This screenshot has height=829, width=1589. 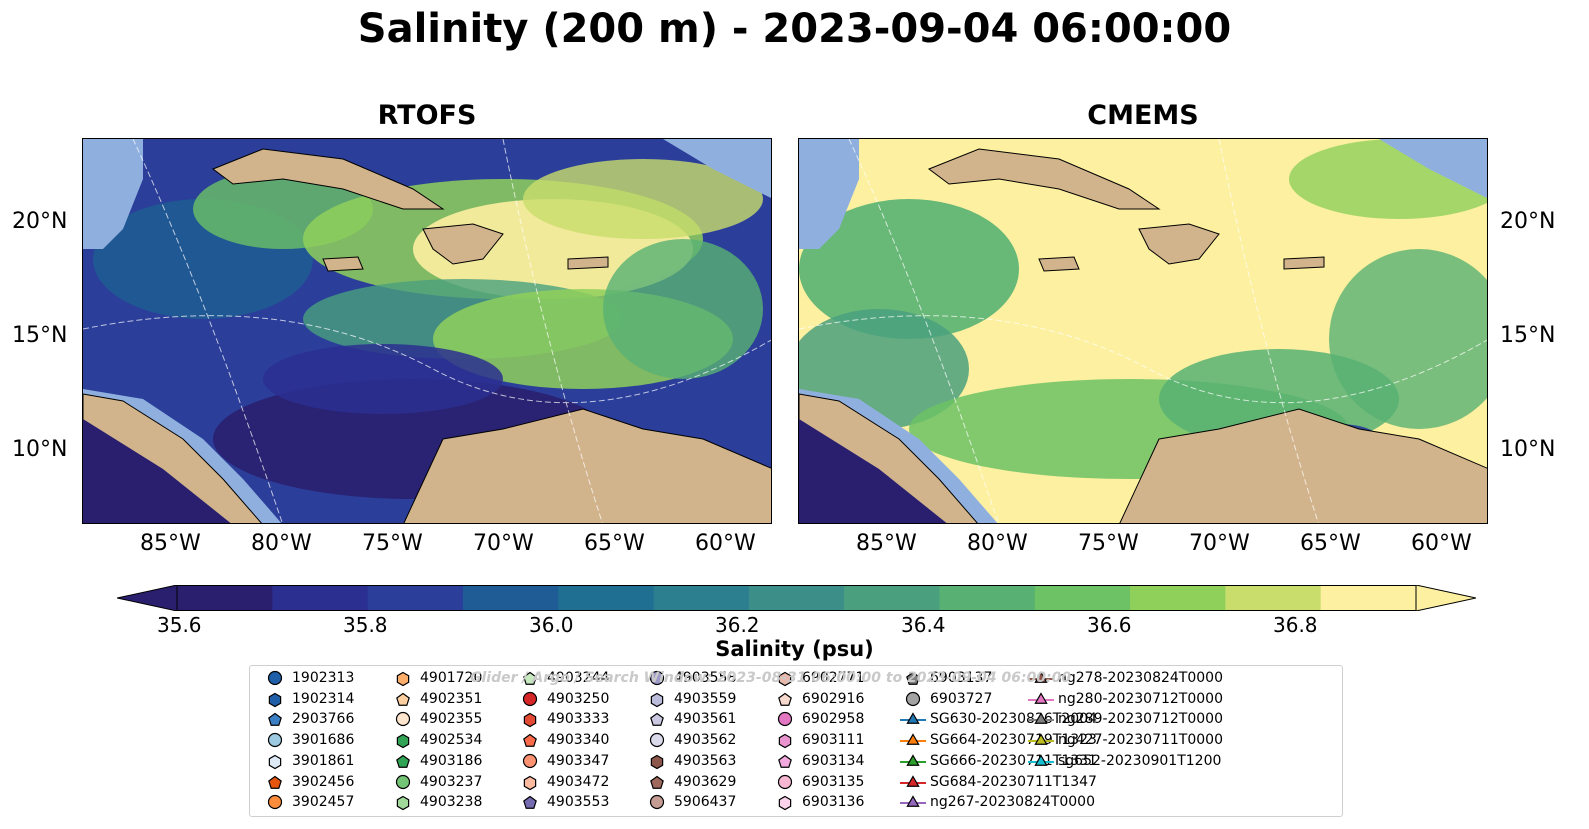 What do you see at coordinates (705, 698) in the screenshot?
I see `legend-item-label: 4903559` at bounding box center [705, 698].